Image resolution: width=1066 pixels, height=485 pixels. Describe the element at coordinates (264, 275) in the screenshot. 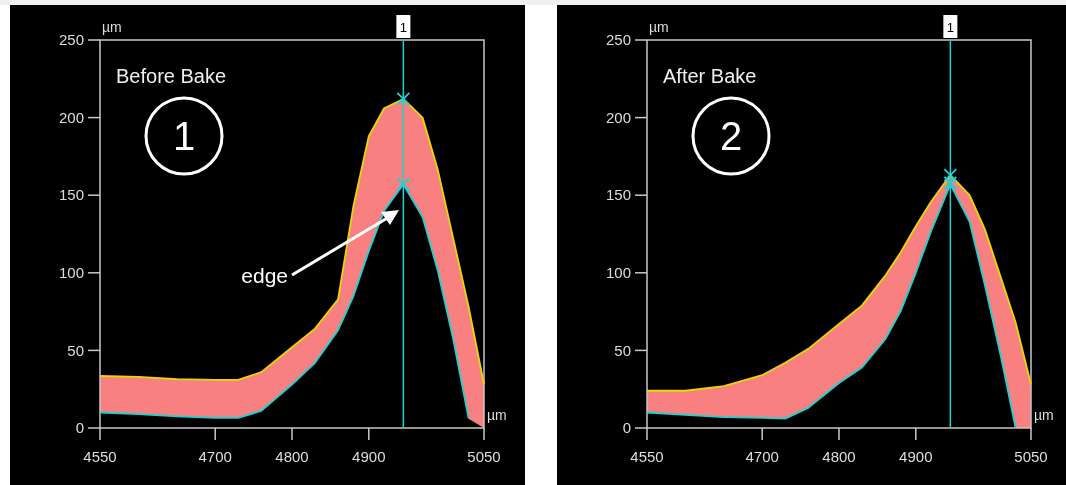

I see `annotation: edge` at that location.